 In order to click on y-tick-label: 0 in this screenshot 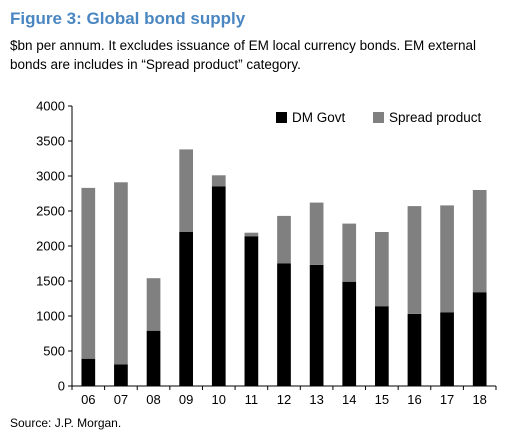, I will do `click(61, 386)`.